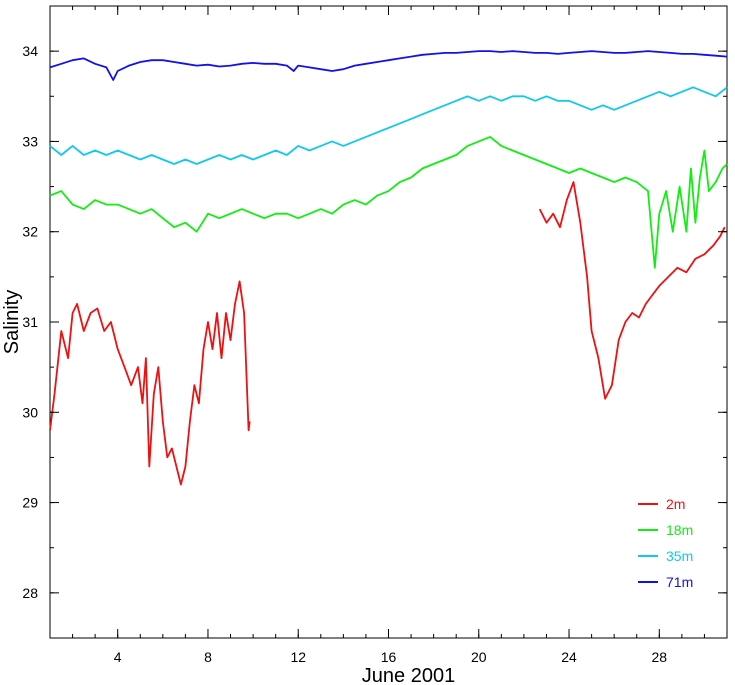 Image resolution: width=735 pixels, height=685 pixels. I want to click on series-line-35m, so click(388, 125).